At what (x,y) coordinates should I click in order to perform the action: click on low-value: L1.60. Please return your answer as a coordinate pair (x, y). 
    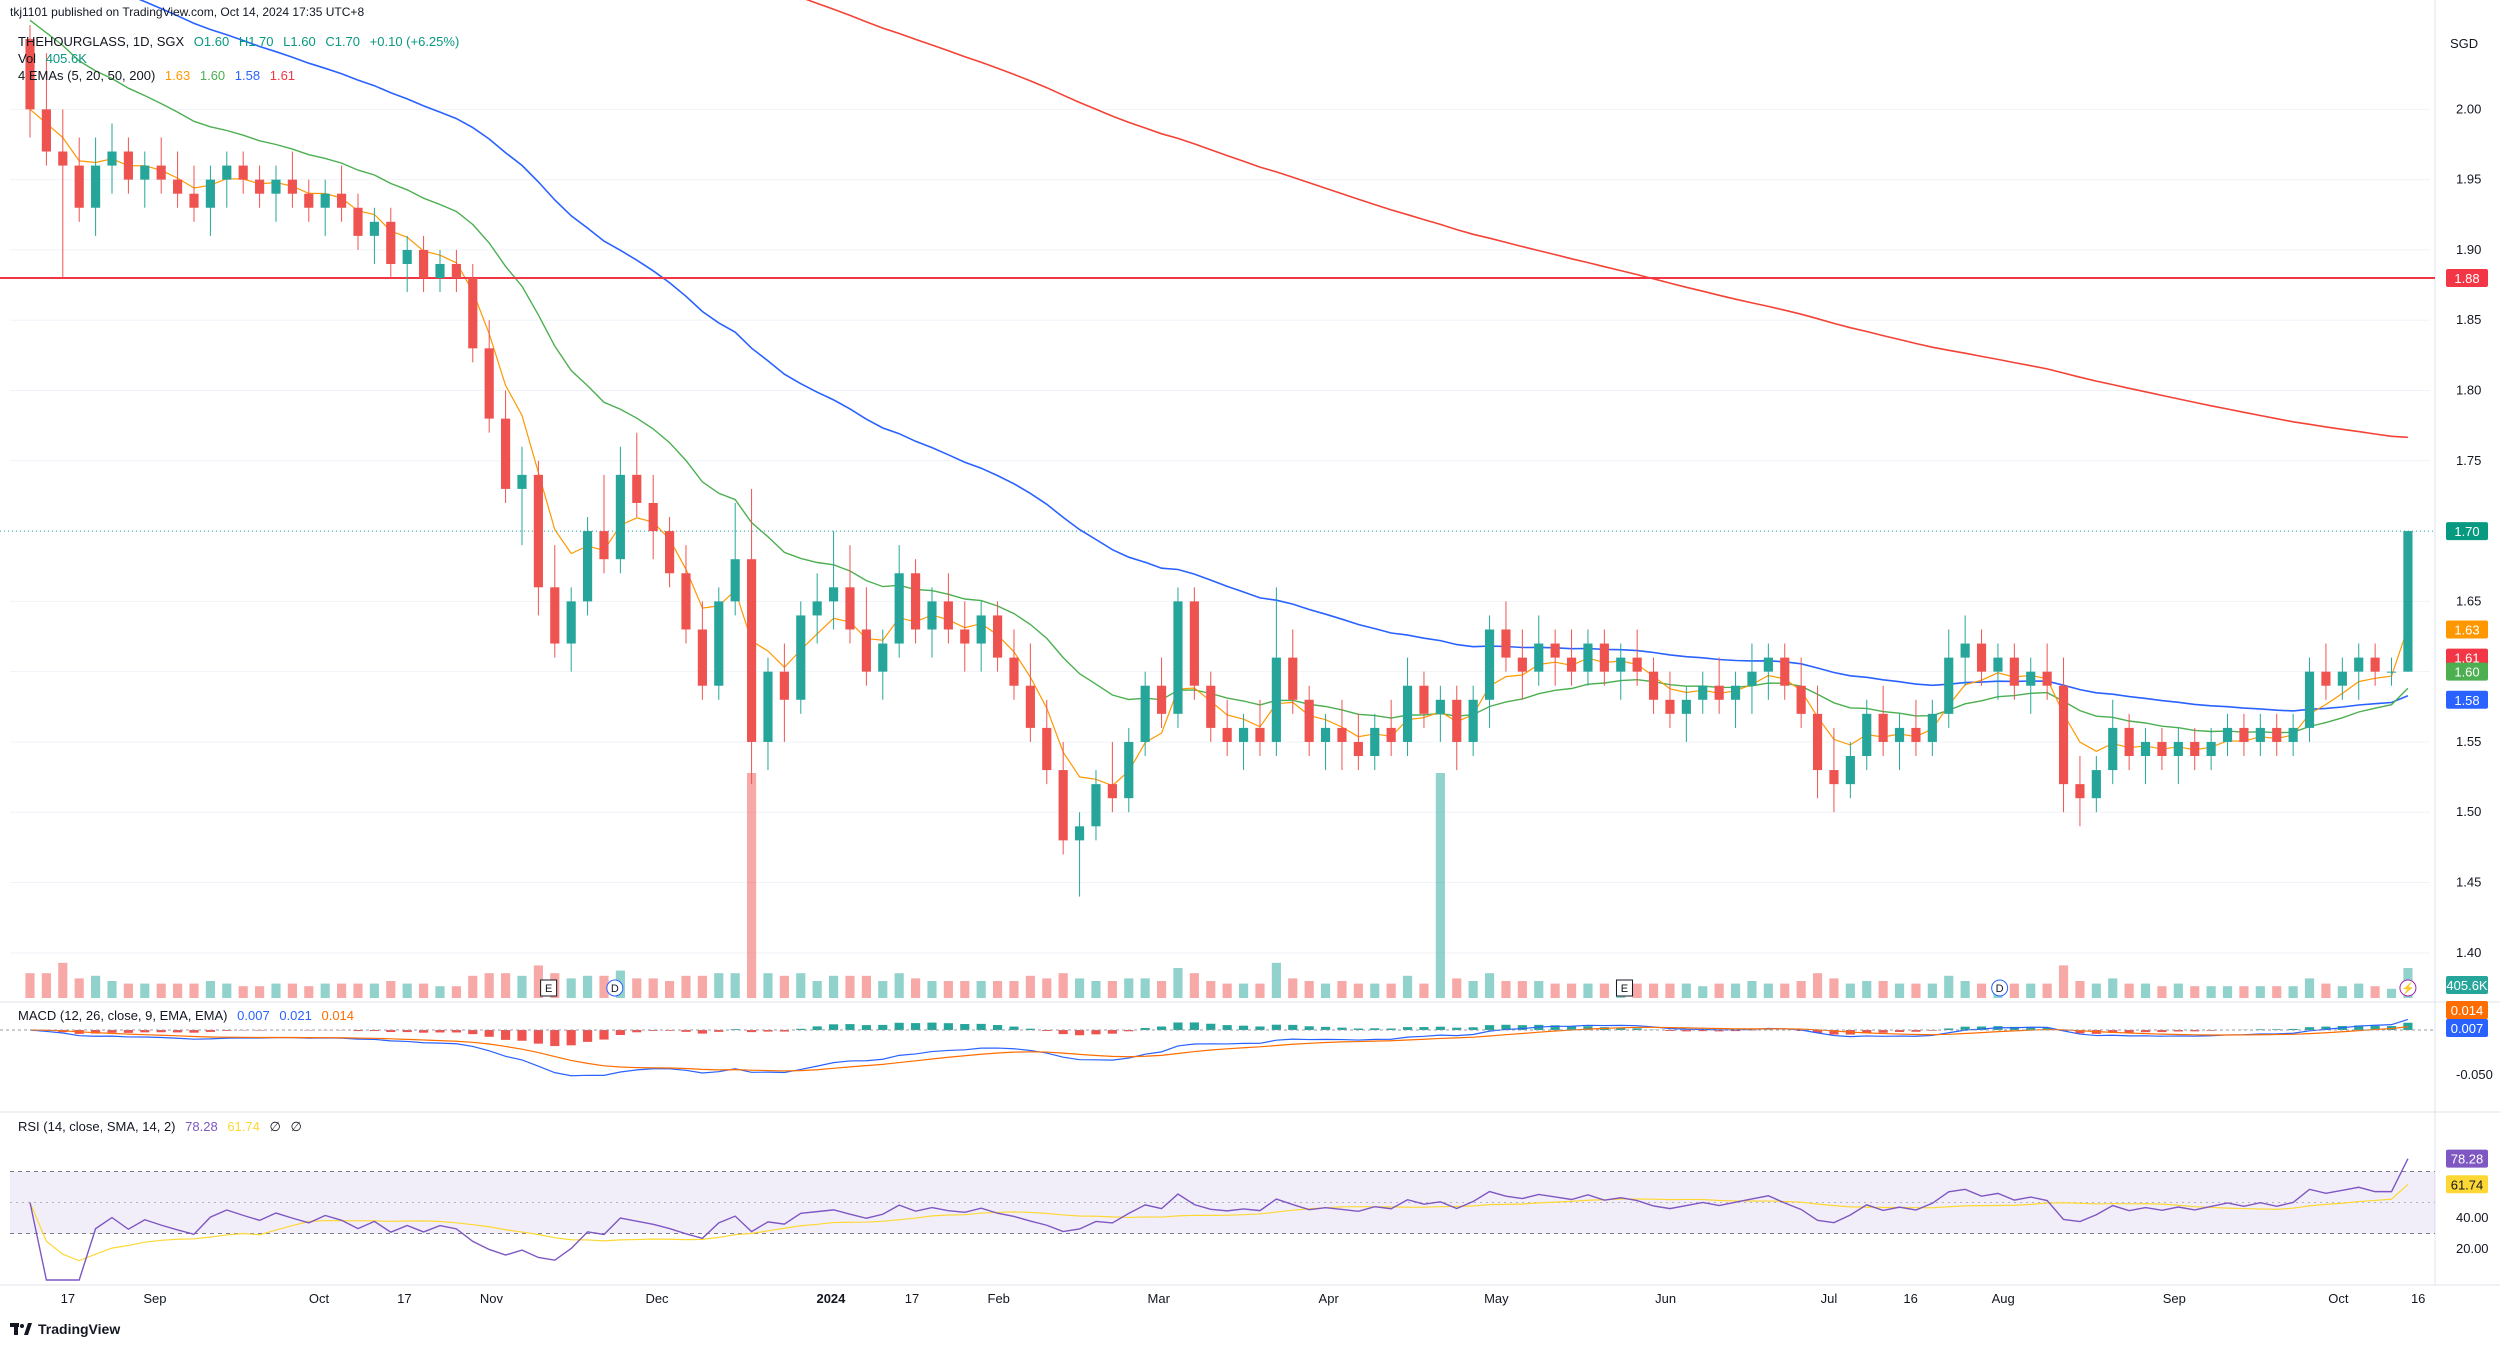
    Looking at the image, I should click on (299, 41).